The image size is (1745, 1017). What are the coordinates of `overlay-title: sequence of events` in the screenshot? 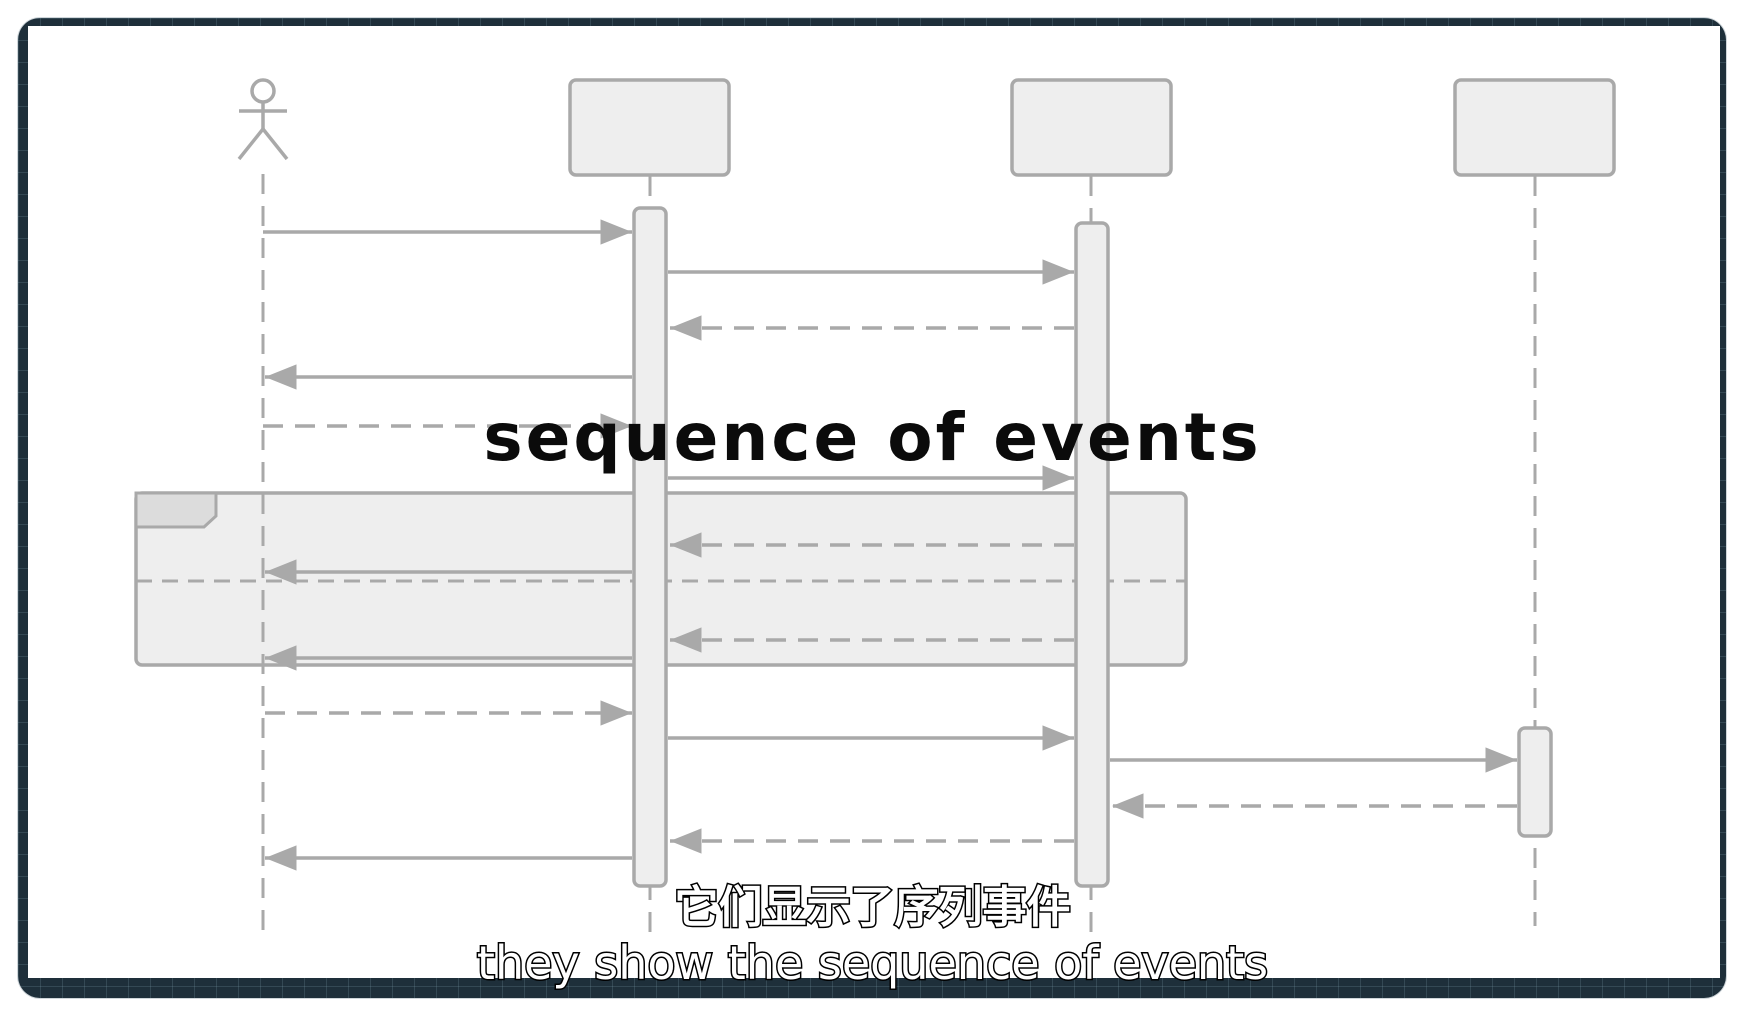 It's located at (872, 437).